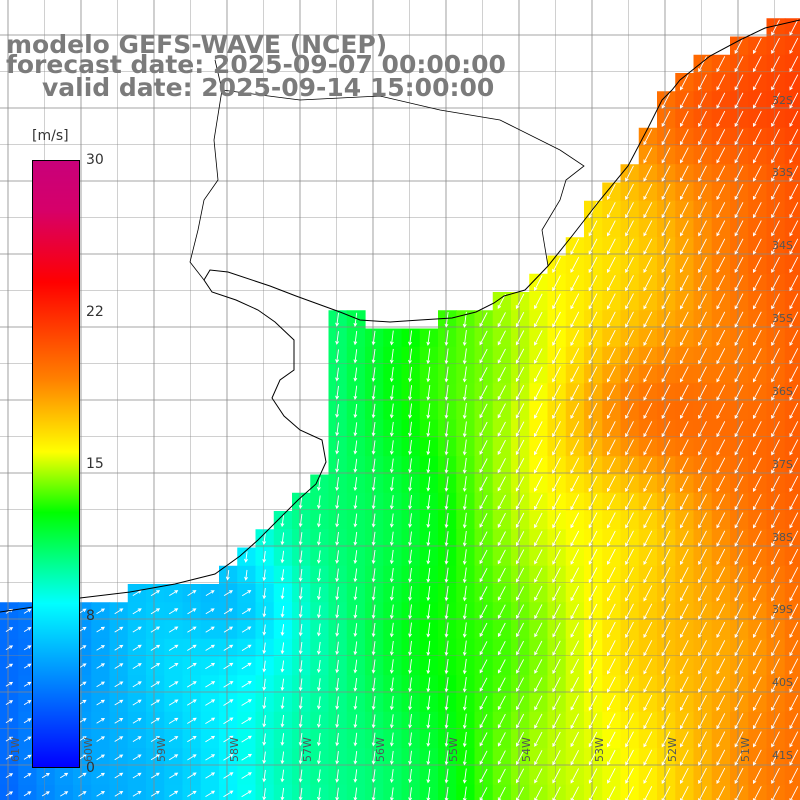 Image resolution: width=800 pixels, height=800 pixels. I want to click on lon-label-59w: 59W, so click(161, 749).